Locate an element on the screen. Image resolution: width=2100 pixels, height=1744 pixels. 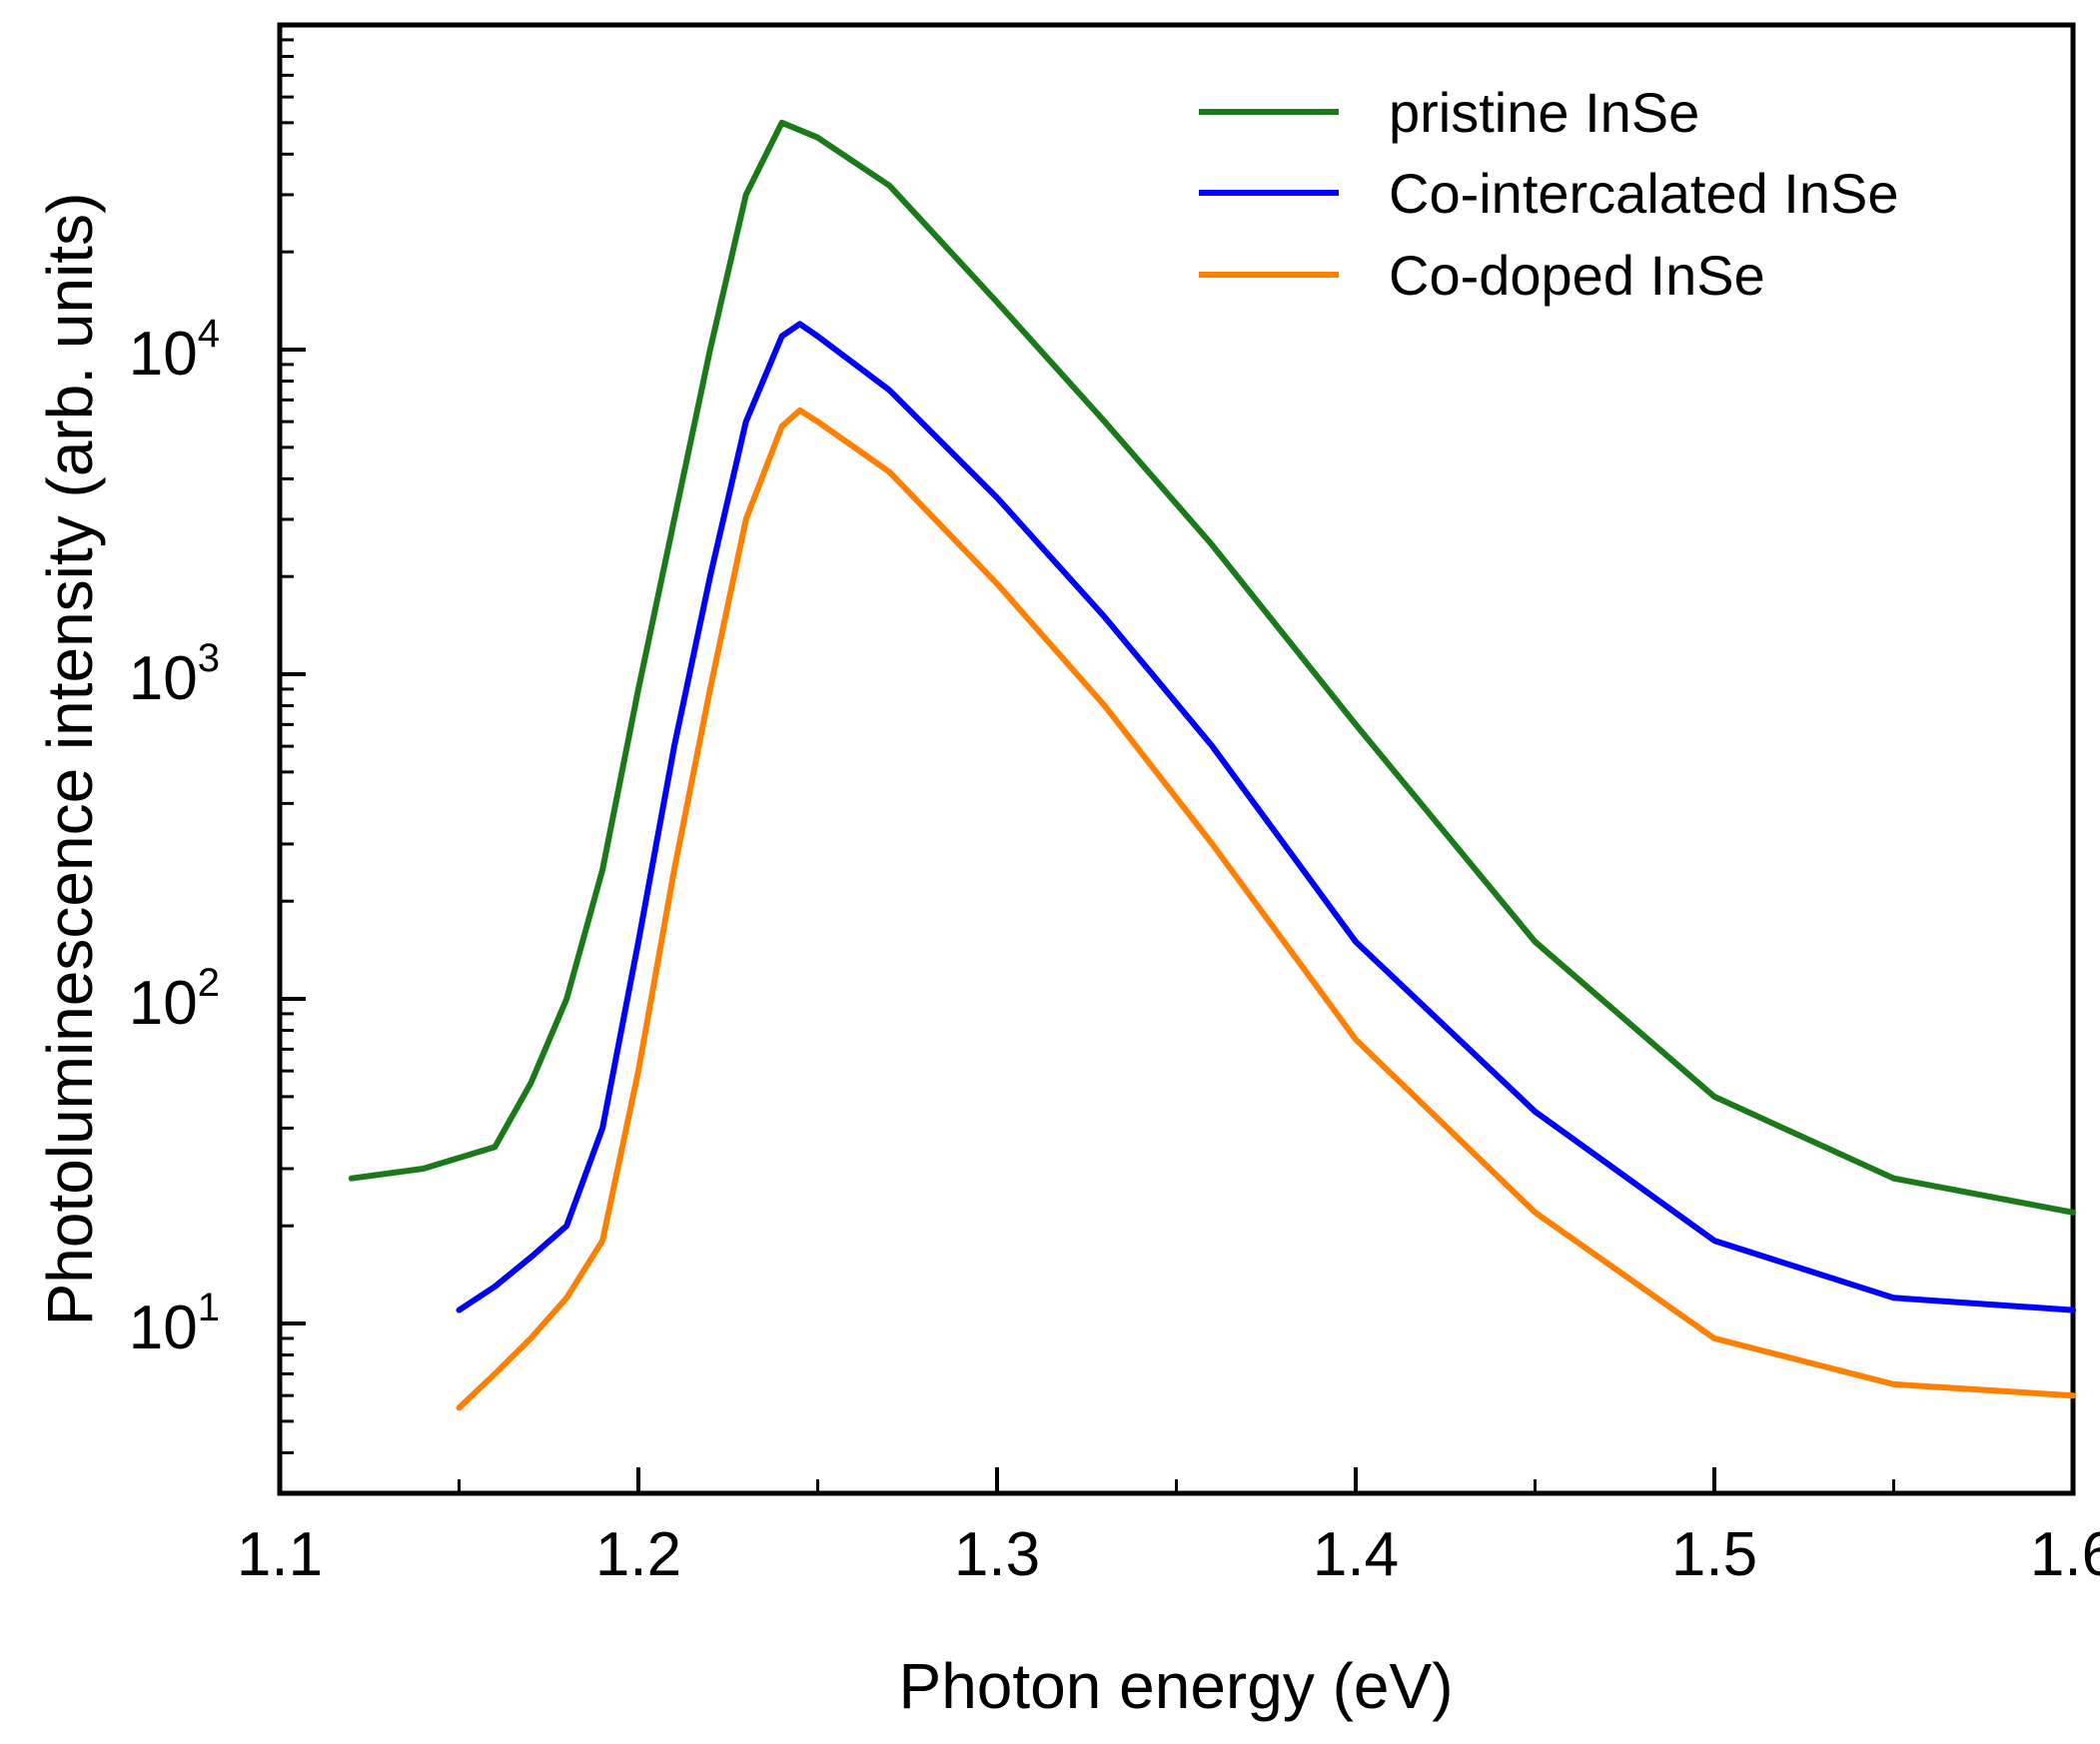
x-axis-title: Photon energy (eV) is located at coordinates (1176, 1686).